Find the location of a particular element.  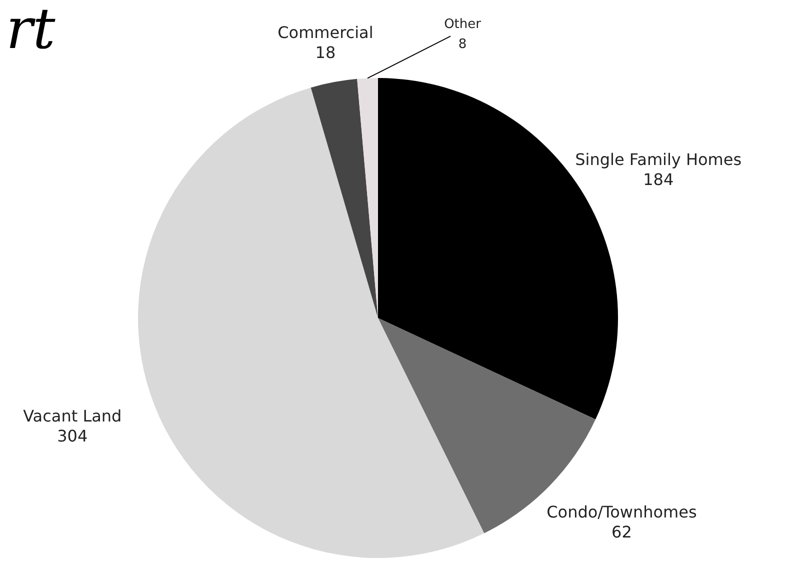

data-label: 8 is located at coordinates (462, 44).